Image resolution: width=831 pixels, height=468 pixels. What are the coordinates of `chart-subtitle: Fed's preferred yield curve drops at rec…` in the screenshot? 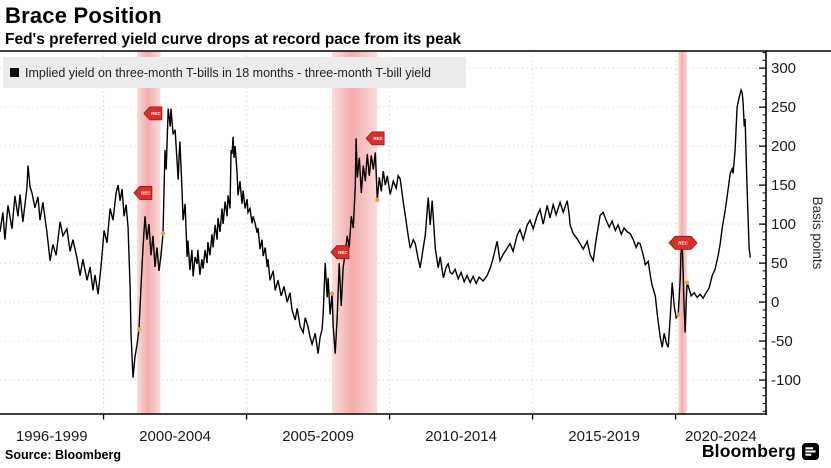 It's located at (233, 39).